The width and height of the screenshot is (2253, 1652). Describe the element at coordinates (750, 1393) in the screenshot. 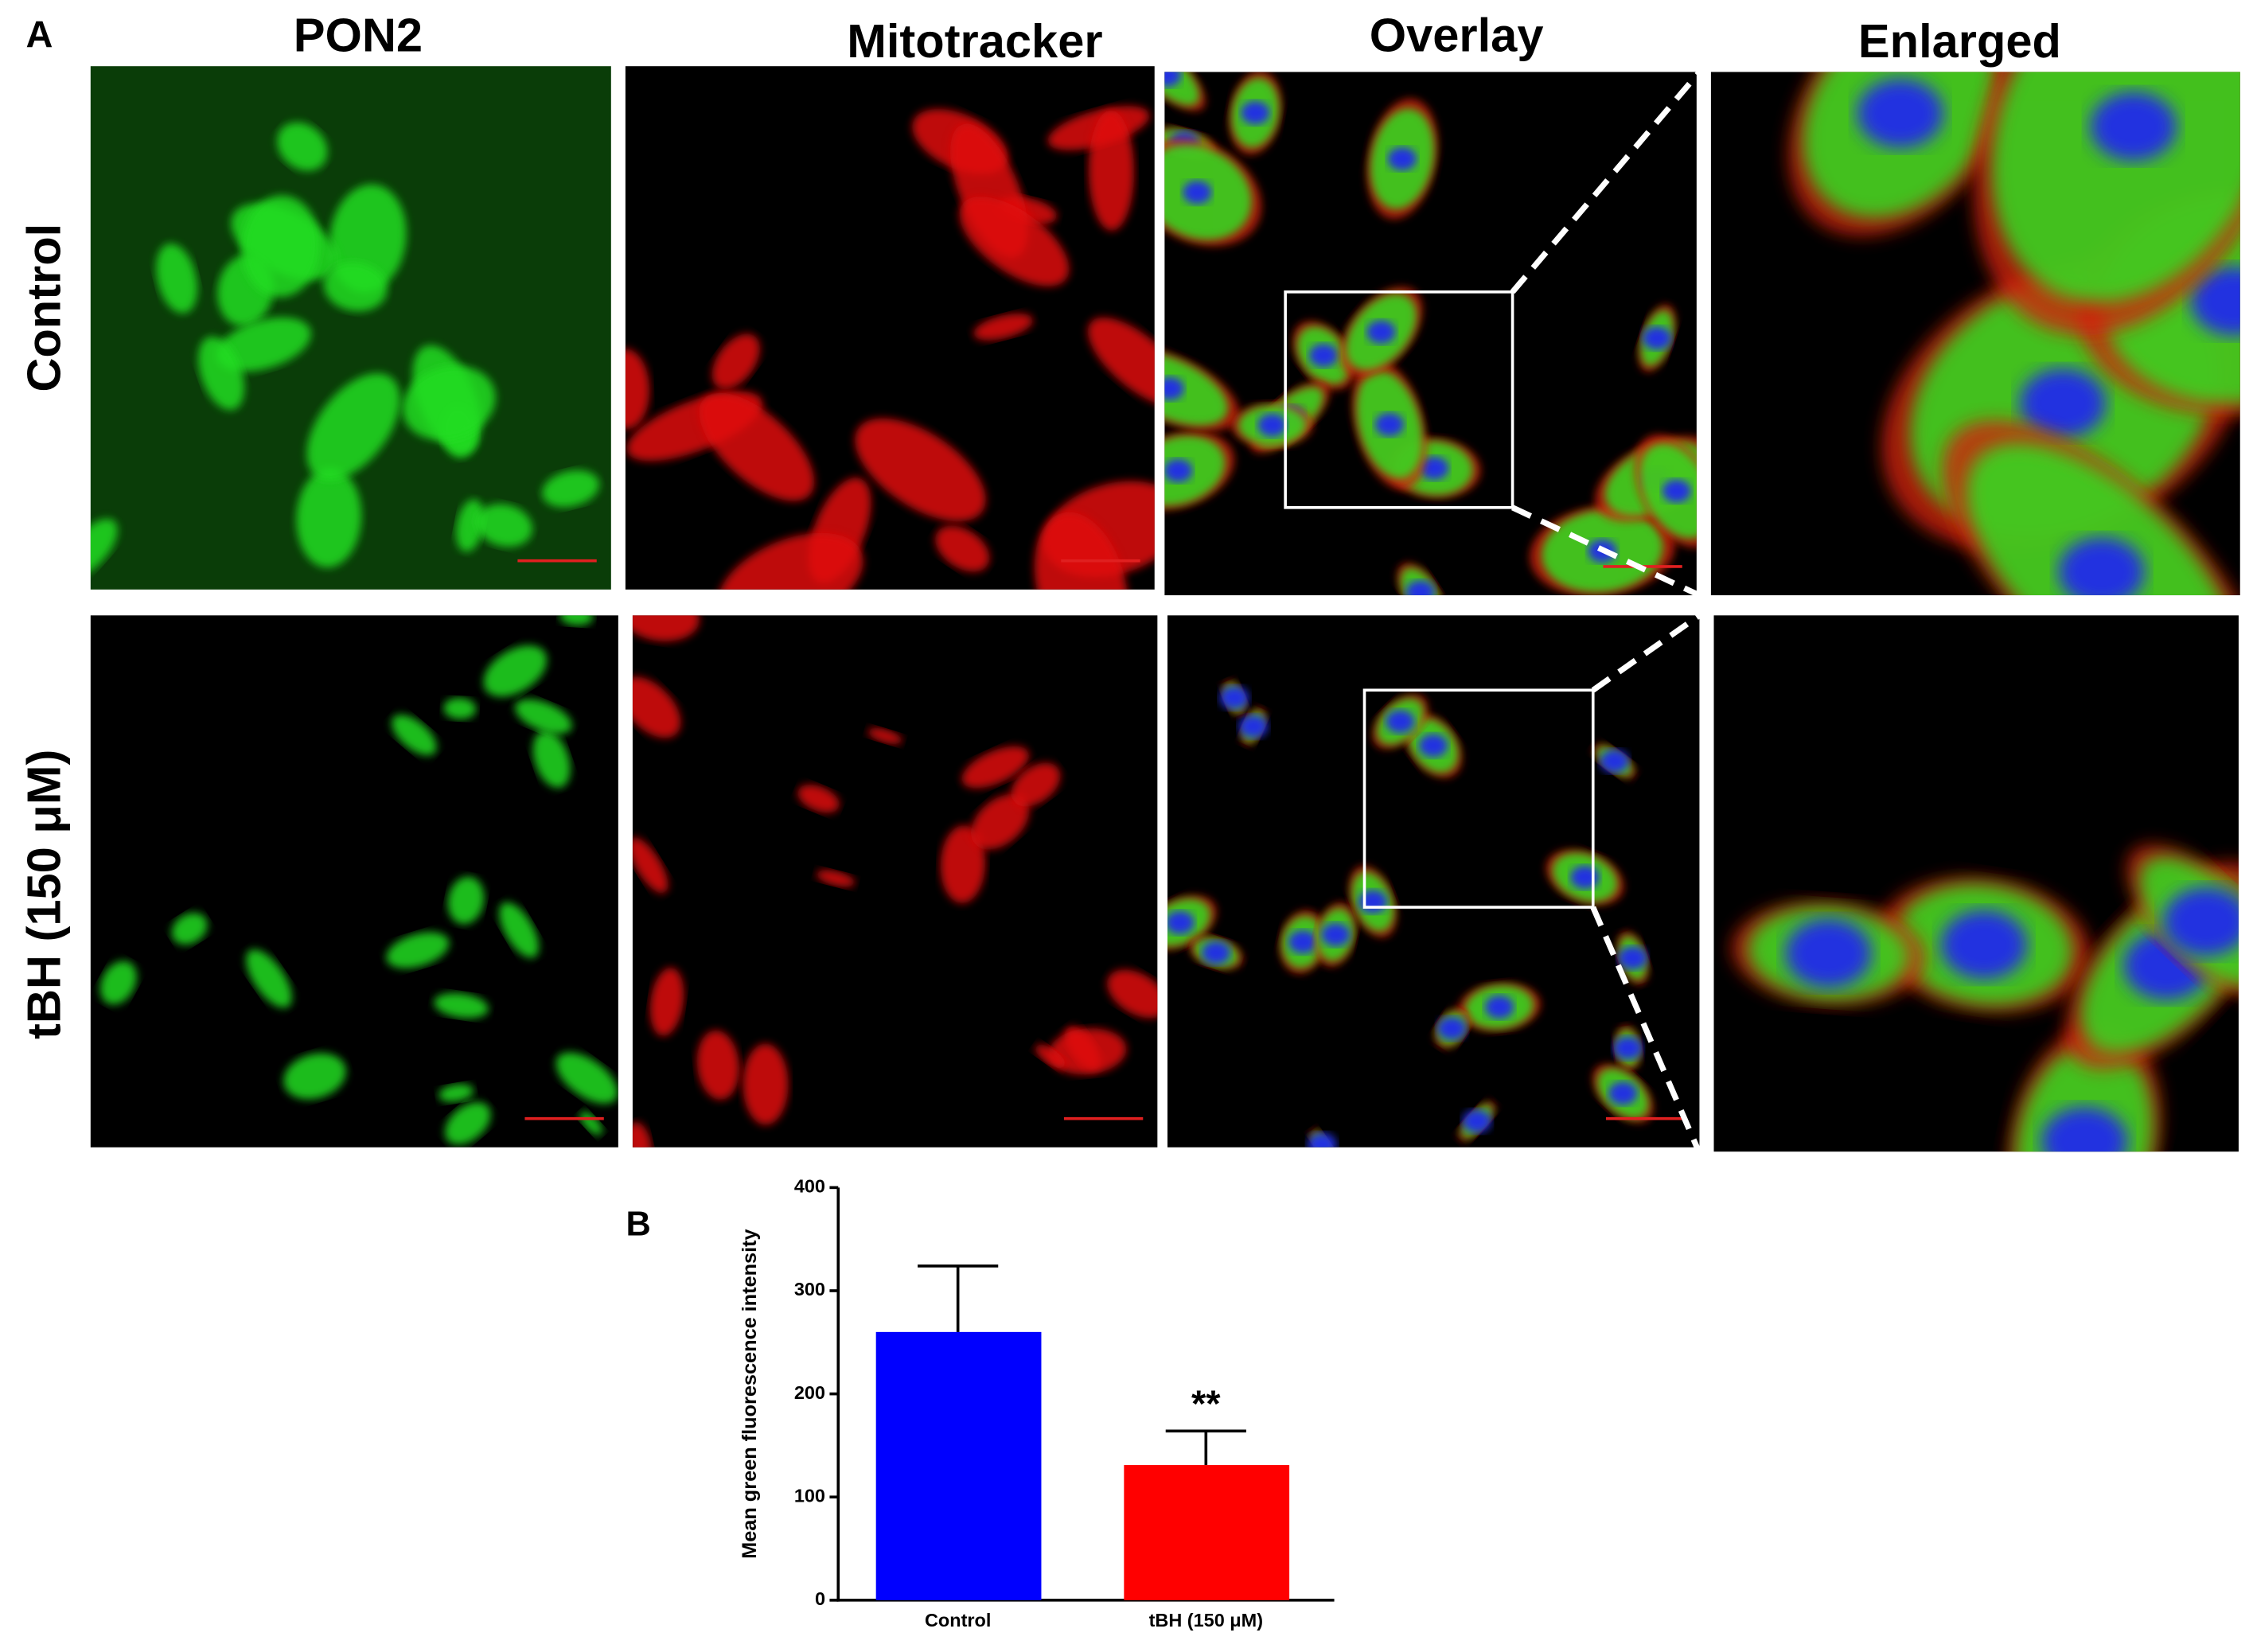

I see `y-axis-title: Mean green fluorescence intensity` at that location.